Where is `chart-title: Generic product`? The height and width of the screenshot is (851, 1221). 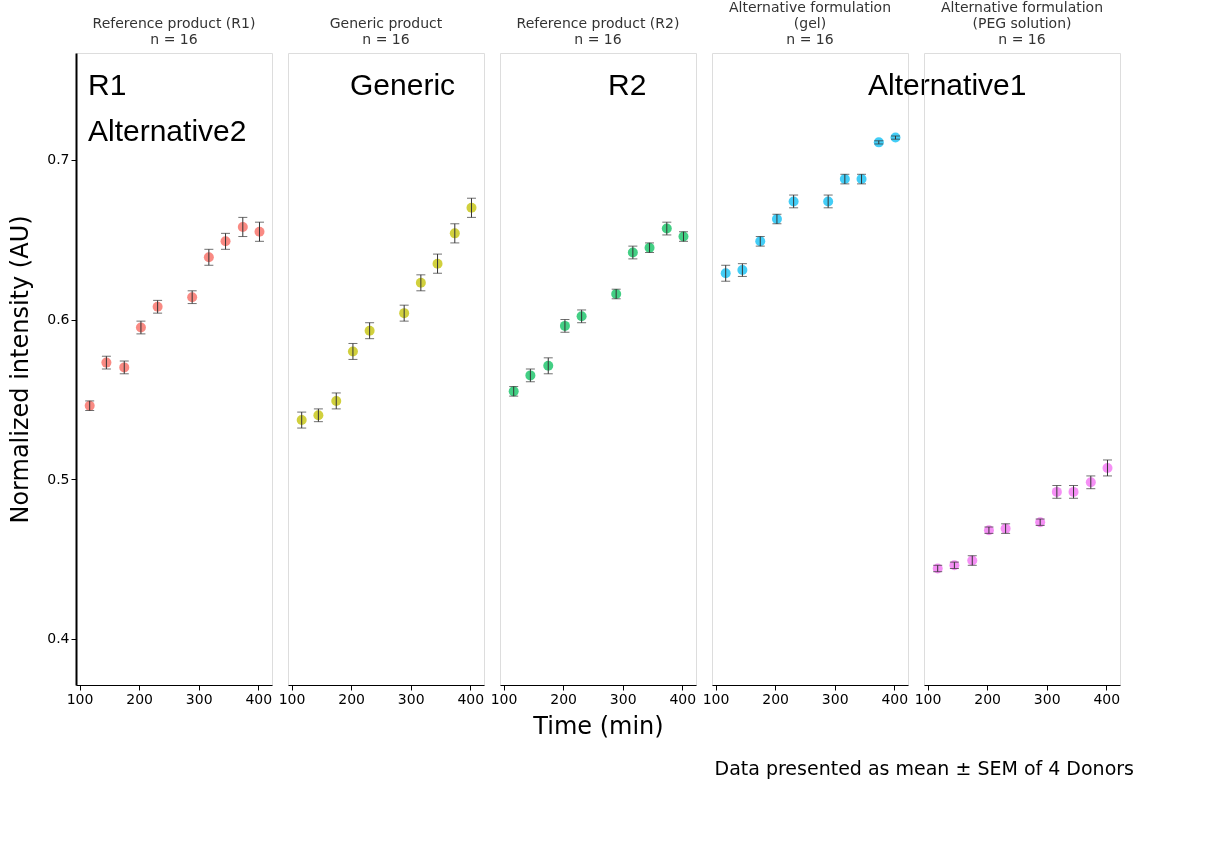 chart-title: Generic product is located at coordinates (386, 23).